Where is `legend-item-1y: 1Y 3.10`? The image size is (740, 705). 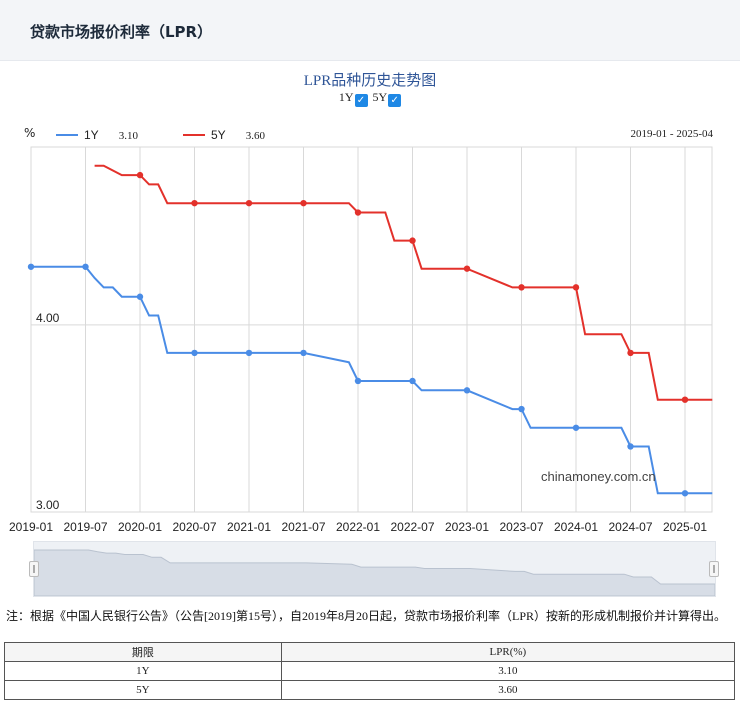
legend-item-1y: 1Y 3.10 is located at coordinates (97, 135).